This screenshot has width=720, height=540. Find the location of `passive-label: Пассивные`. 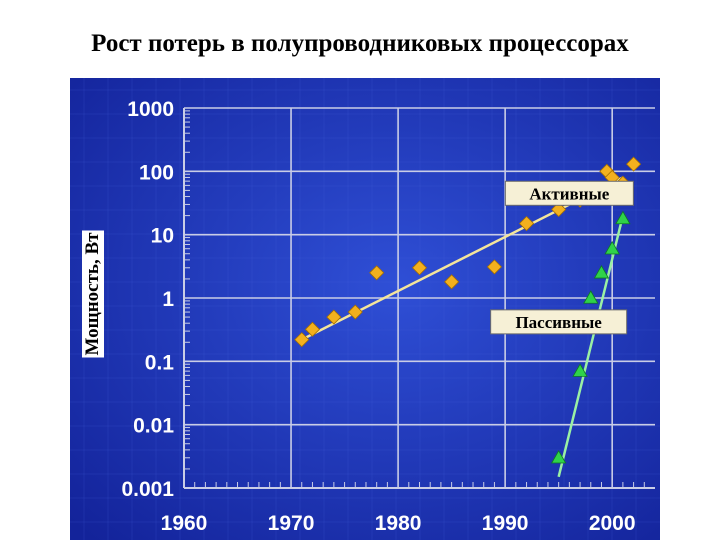

passive-label: Пассивные is located at coordinates (559, 322).